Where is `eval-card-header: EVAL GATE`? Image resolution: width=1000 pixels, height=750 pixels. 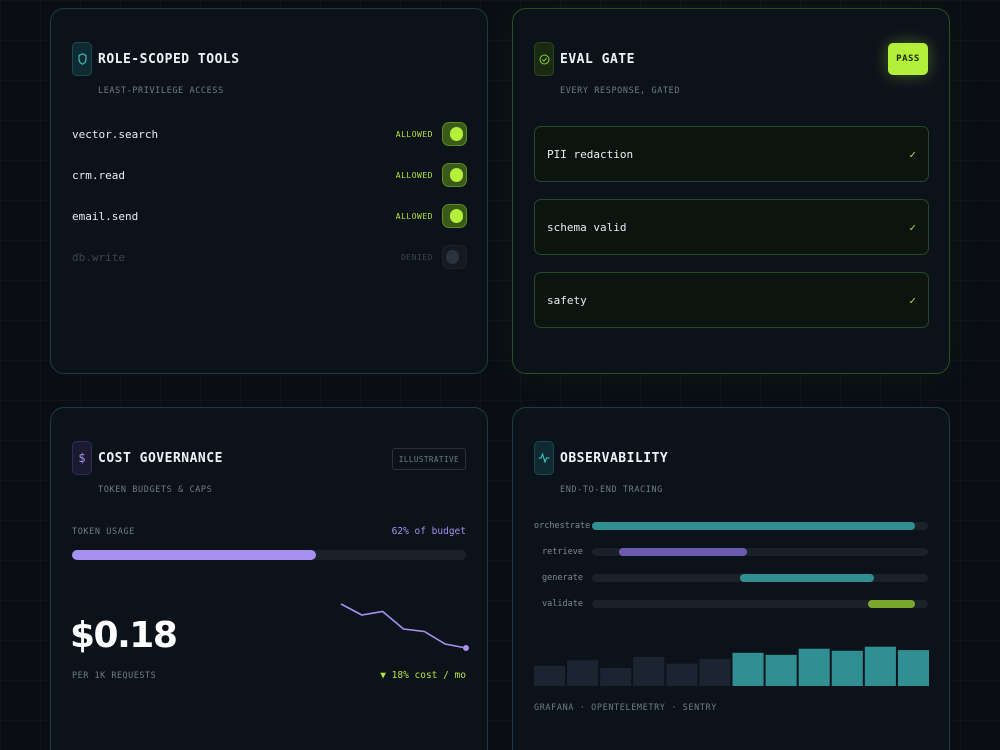 eval-card-header: EVAL GATE is located at coordinates (584, 59).